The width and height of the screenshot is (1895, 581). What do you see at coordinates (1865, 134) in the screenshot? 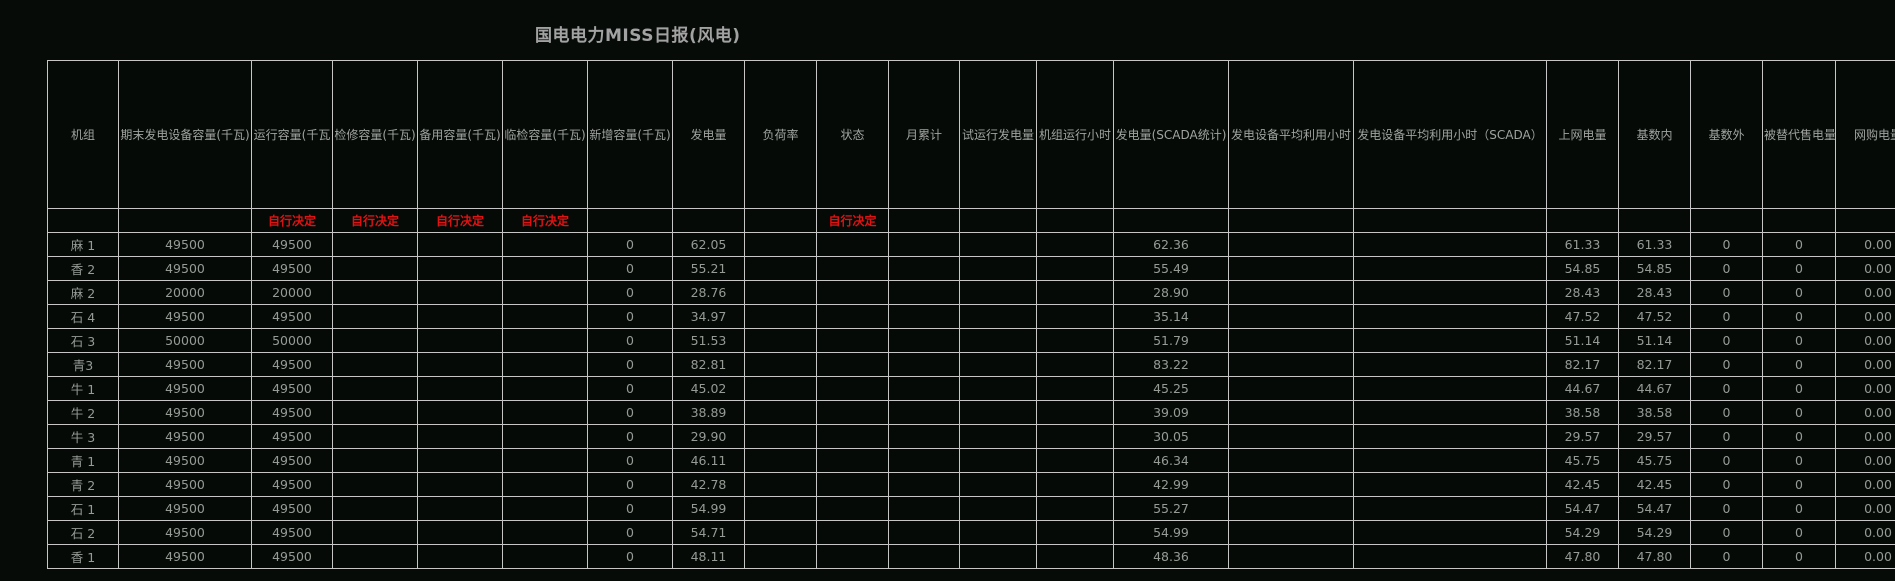
I see `column-header: 网购电量` at bounding box center [1865, 134].